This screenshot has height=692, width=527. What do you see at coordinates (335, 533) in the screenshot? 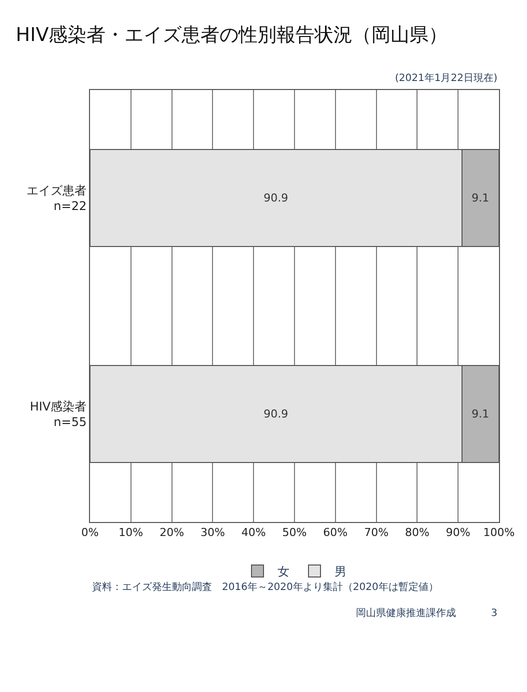
I see `x-tick-label: 60%` at bounding box center [335, 533].